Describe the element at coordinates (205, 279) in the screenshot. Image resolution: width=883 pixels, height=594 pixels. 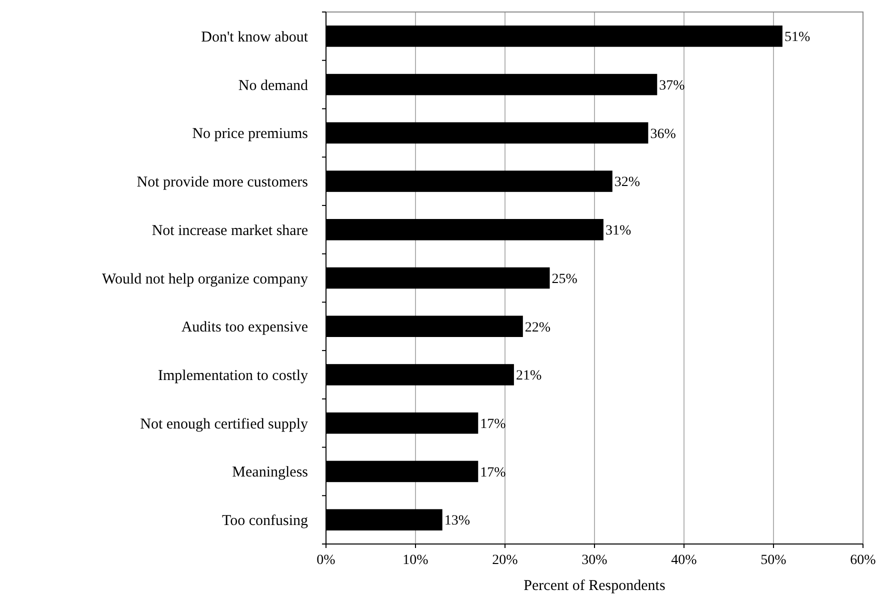
I see `y-tick-label: Would not help organize company` at that location.